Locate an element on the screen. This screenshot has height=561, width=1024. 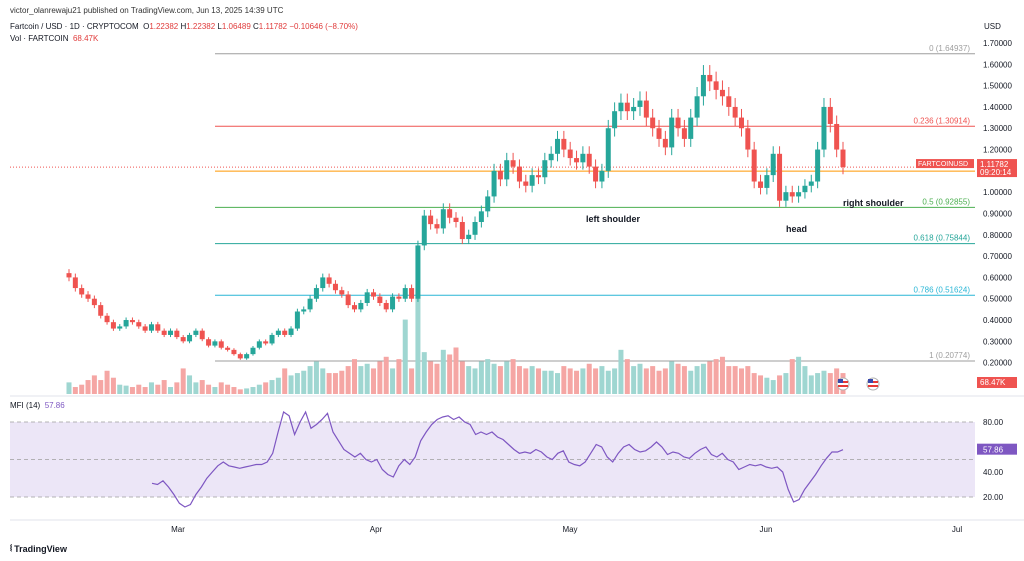
symbol-tag-label: FARTCOINUSD is located at coordinates (943, 164).